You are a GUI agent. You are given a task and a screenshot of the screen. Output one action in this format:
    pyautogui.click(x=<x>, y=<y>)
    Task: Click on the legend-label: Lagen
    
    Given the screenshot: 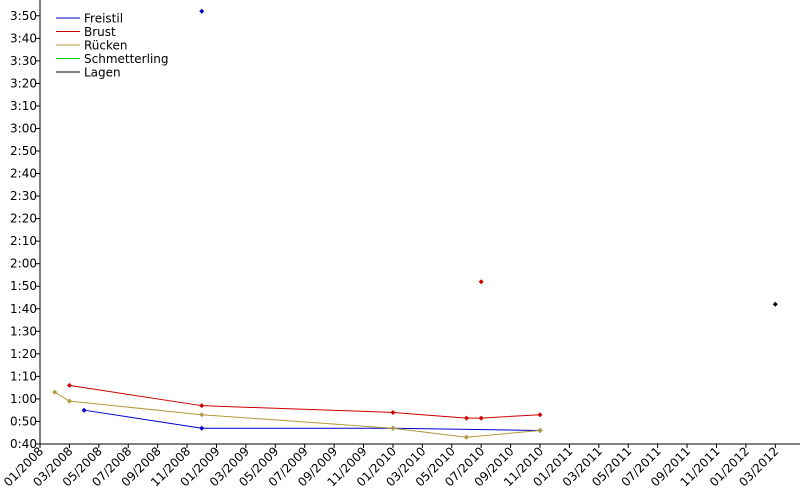 What is the action you would take?
    pyautogui.click(x=102, y=73)
    